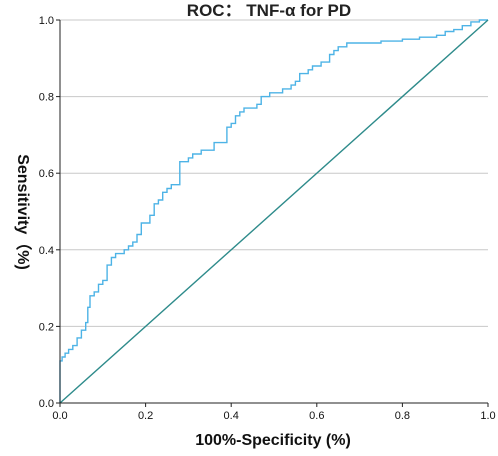 This screenshot has height=456, width=498. I want to click on y-tick-label: 0.8, so click(46, 98).